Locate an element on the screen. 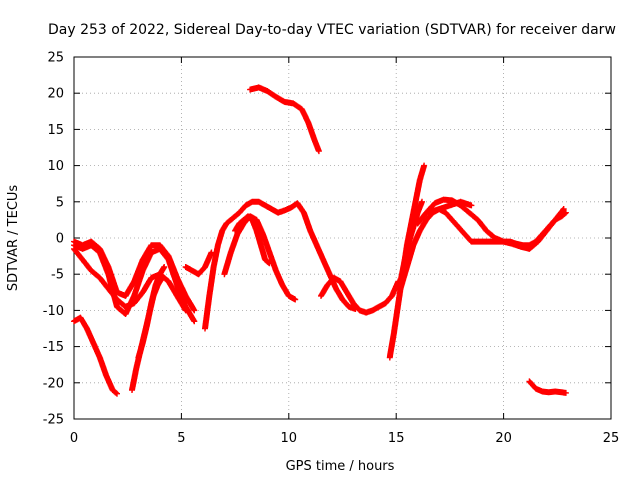 Image resolution: width=640 pixels, height=480 pixels. y-tick-label: 0 is located at coordinates (60, 239).